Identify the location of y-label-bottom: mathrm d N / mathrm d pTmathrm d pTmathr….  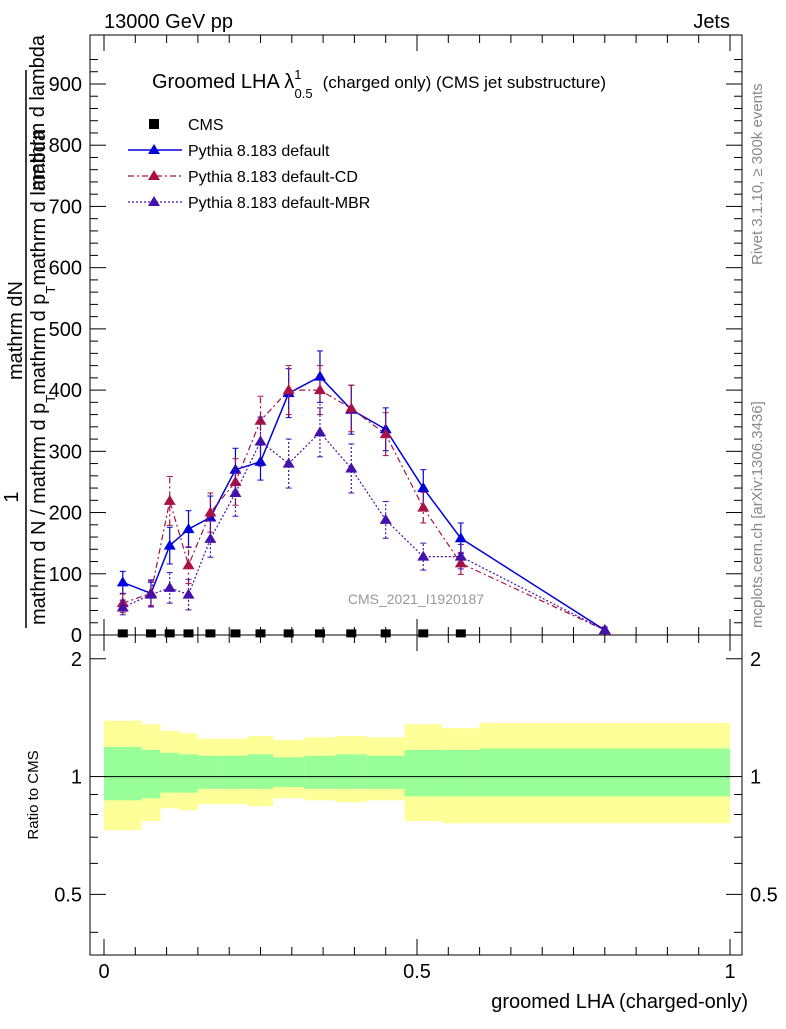
(43, 377).